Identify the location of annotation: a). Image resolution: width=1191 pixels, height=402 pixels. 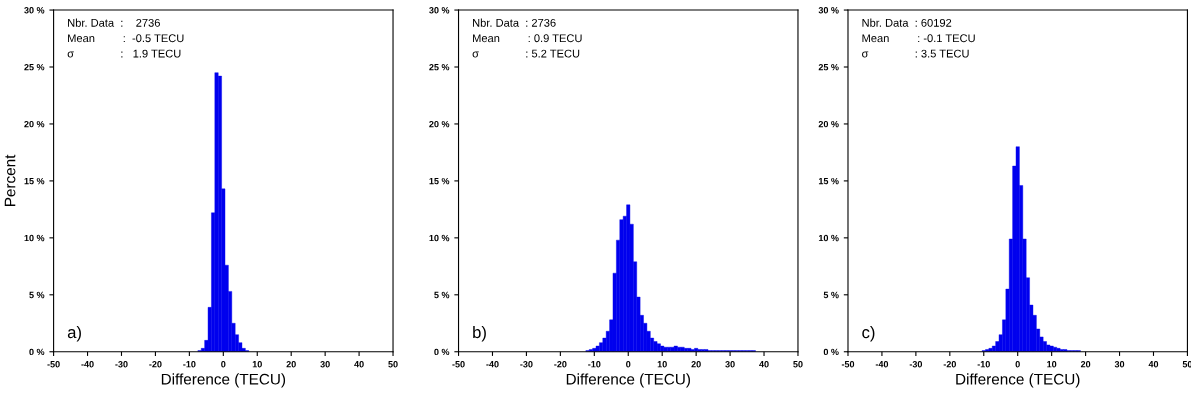
(74, 333).